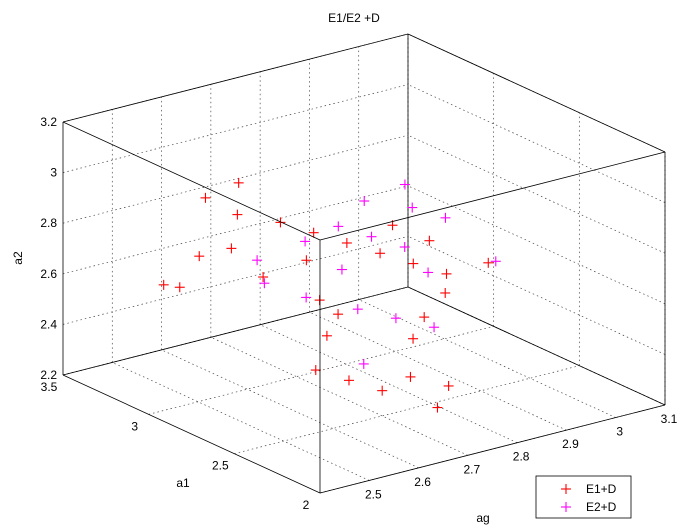 This screenshot has width=691, height=530. I want to click on z-axis-label: a2, so click(18, 258).